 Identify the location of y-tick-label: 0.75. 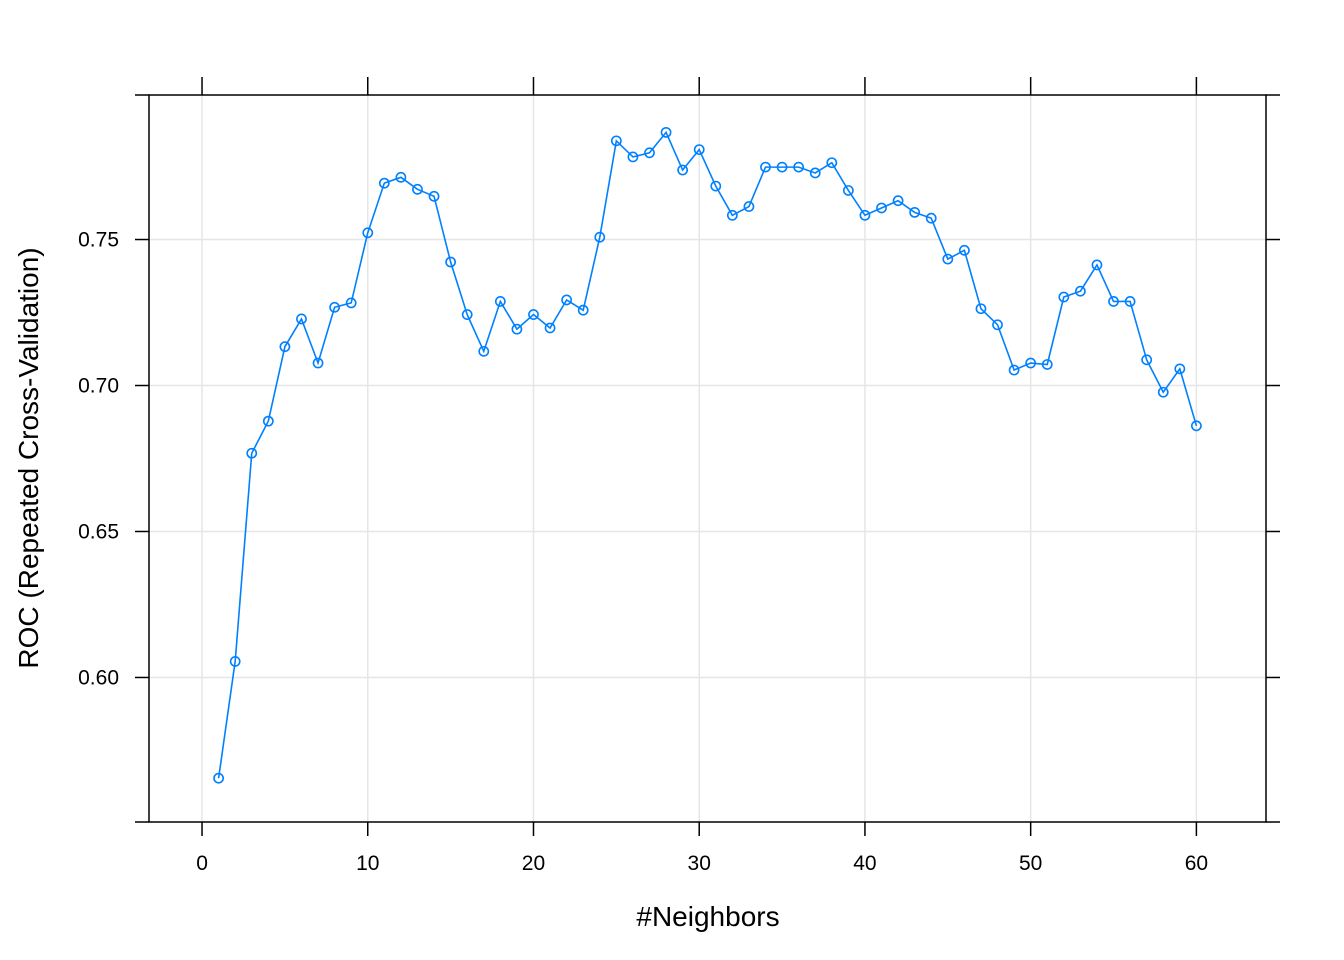
(98, 240).